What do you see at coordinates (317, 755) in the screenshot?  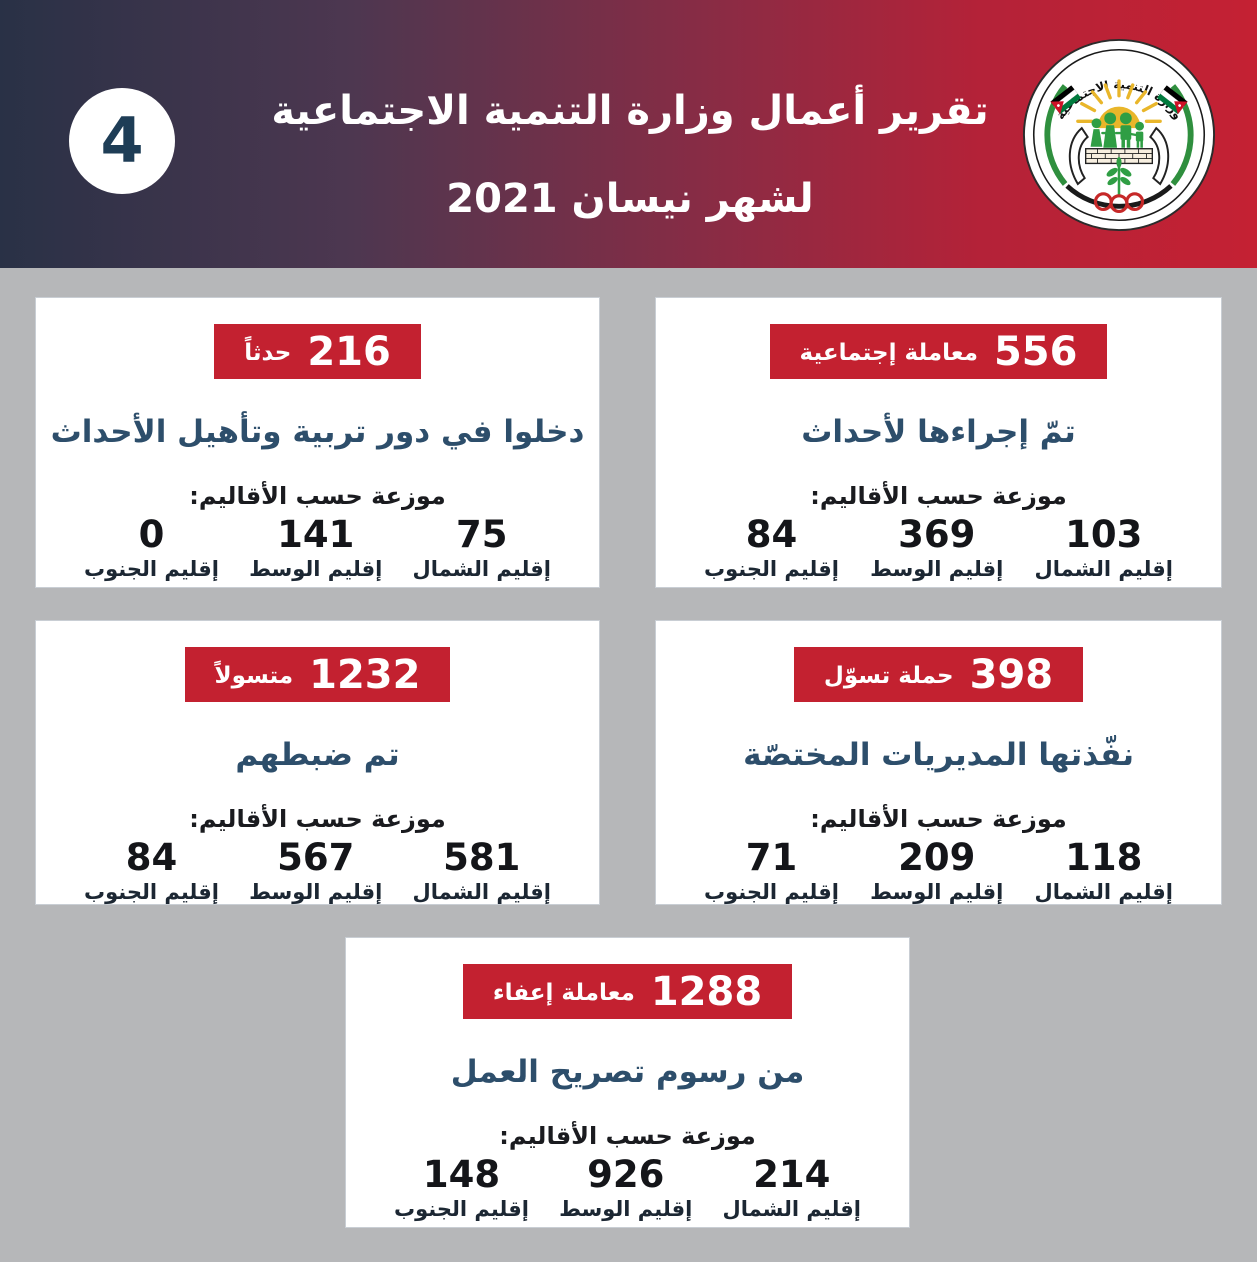 I see `card-subtitle: تم ضبطهم` at bounding box center [317, 755].